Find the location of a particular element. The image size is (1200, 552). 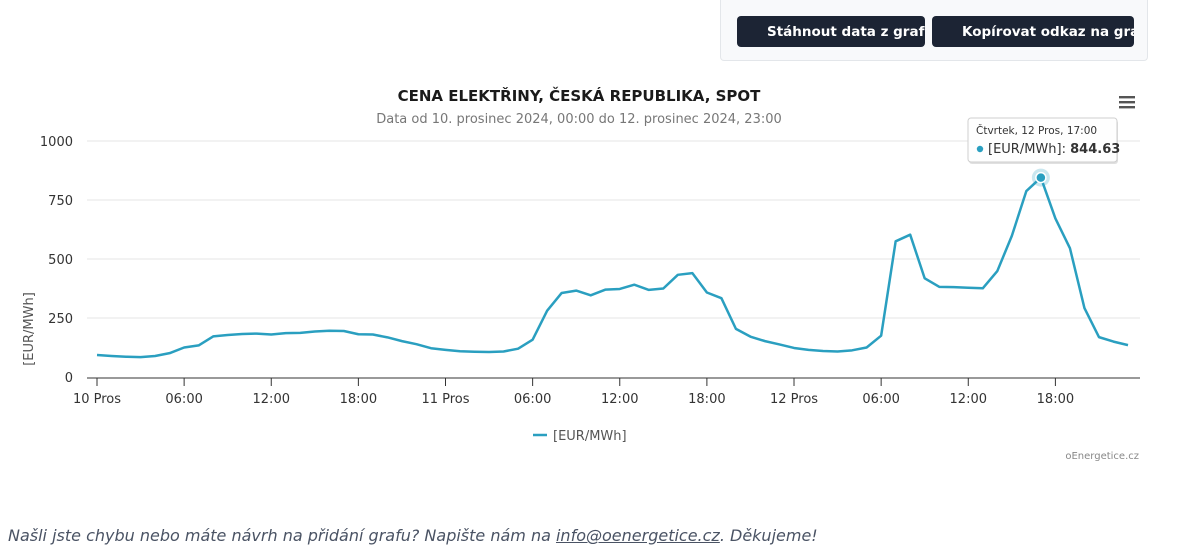

chart-menu-icon is located at coordinates (1127, 102).